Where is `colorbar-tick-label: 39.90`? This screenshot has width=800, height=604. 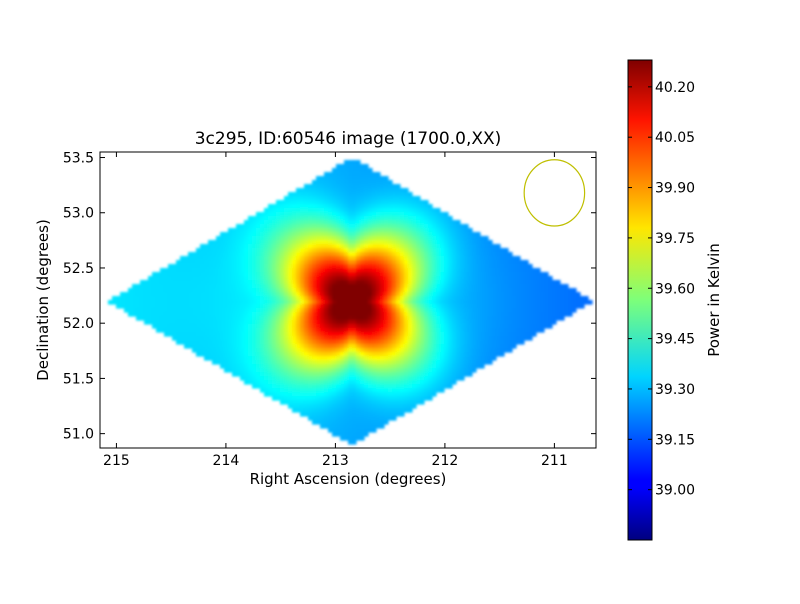 colorbar-tick-label: 39.90 is located at coordinates (675, 189).